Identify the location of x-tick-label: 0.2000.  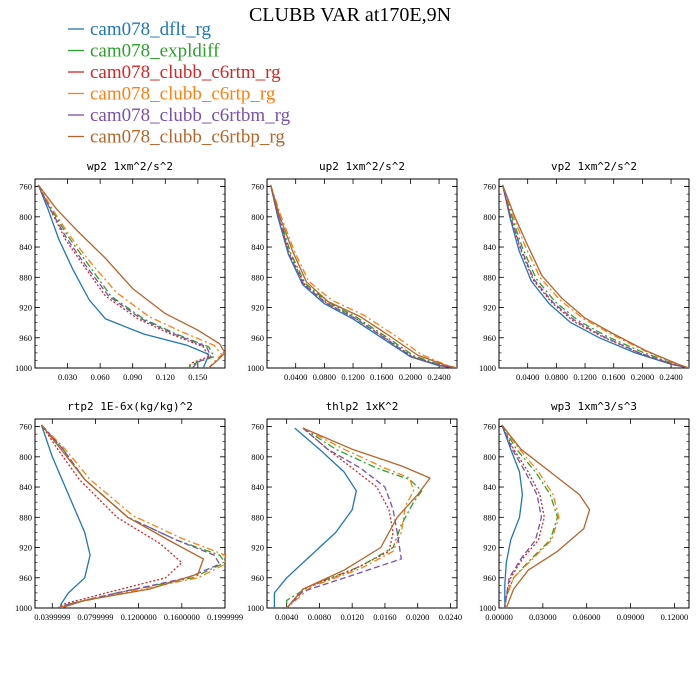
(642, 377).